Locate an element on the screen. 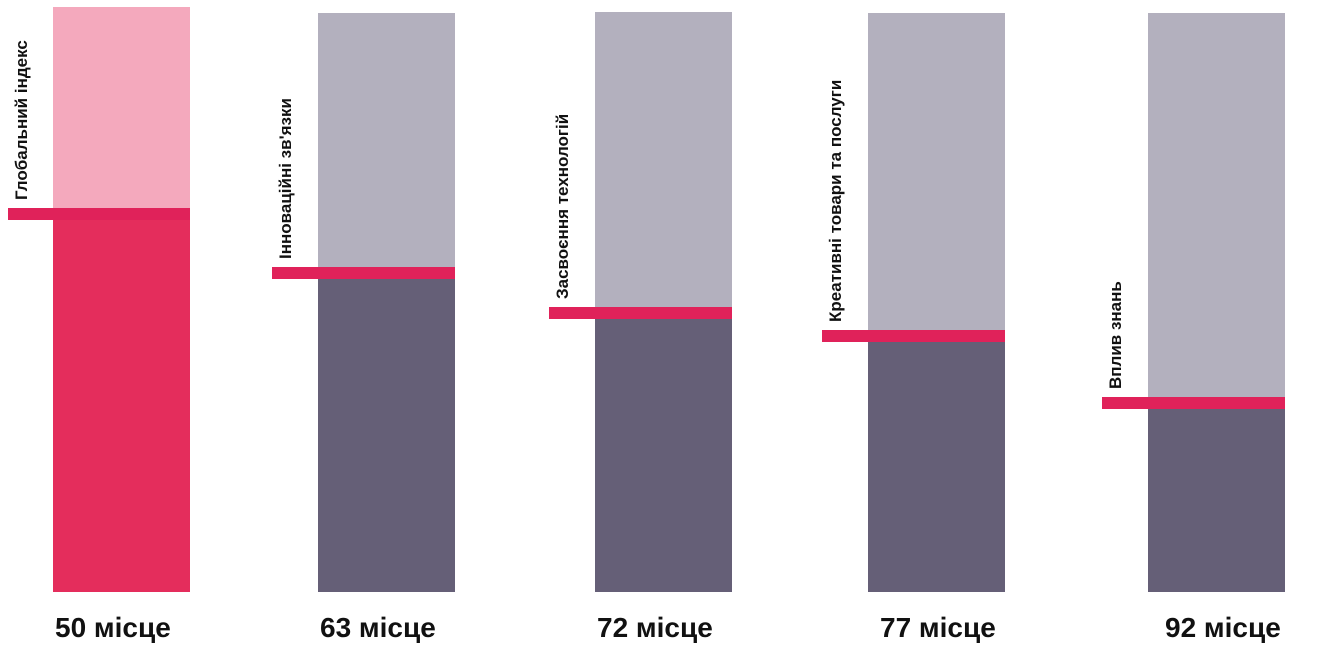 The width and height of the screenshot is (1318, 655). rank-label-innovation-linkages: 63 місце is located at coordinates (378, 627).